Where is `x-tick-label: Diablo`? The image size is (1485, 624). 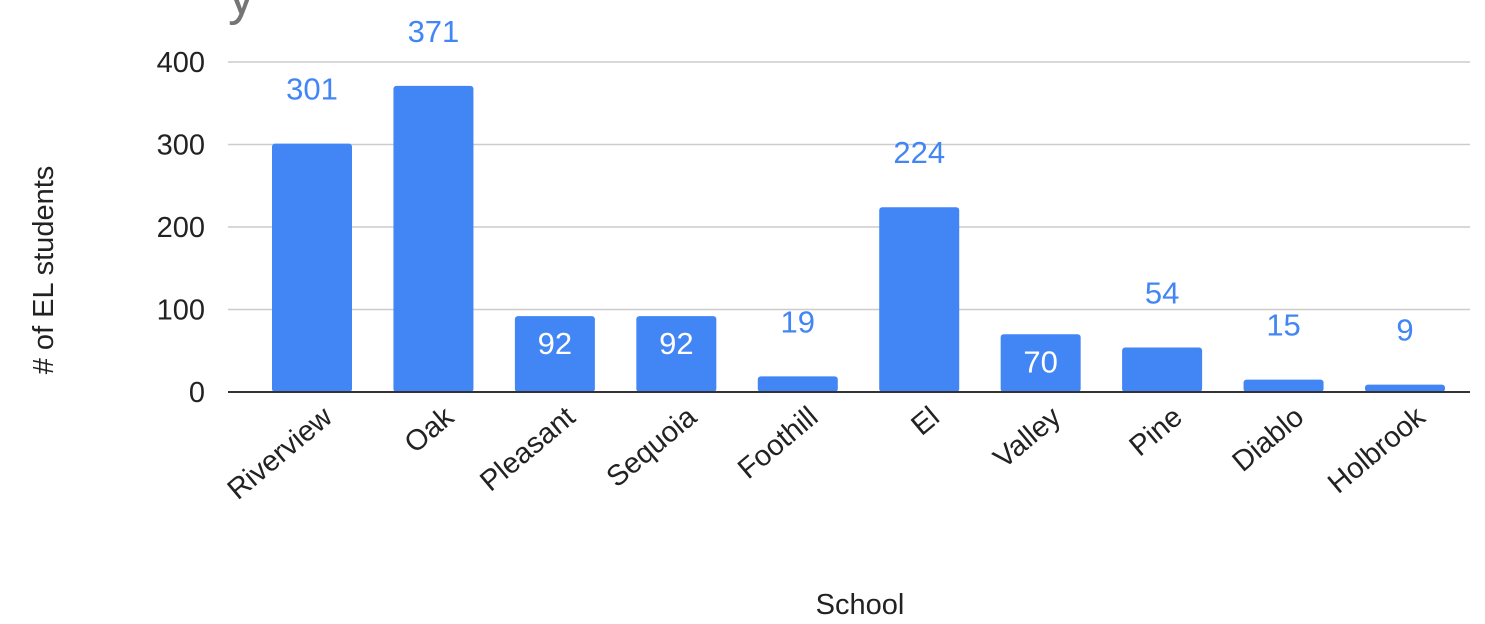
x-tick-label: Diablo is located at coordinates (1269, 439).